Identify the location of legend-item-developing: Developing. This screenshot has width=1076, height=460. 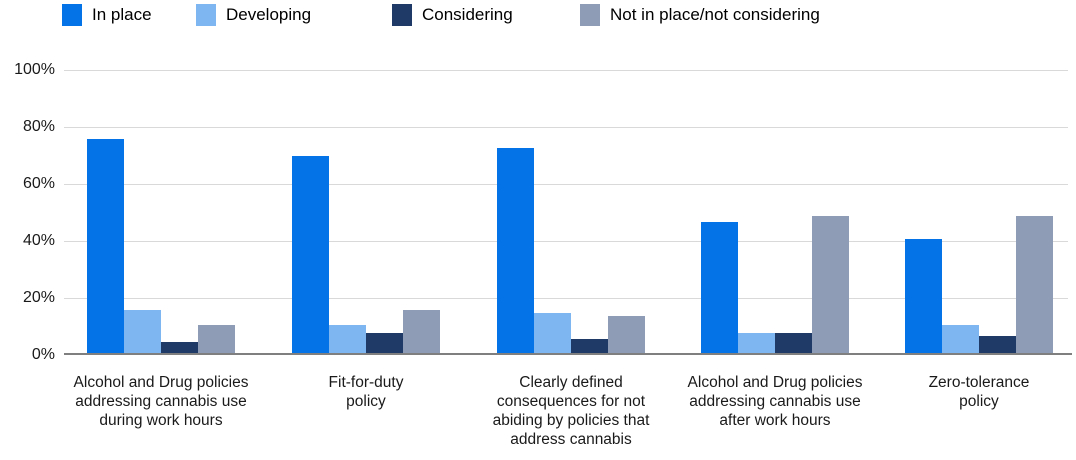
(253, 15).